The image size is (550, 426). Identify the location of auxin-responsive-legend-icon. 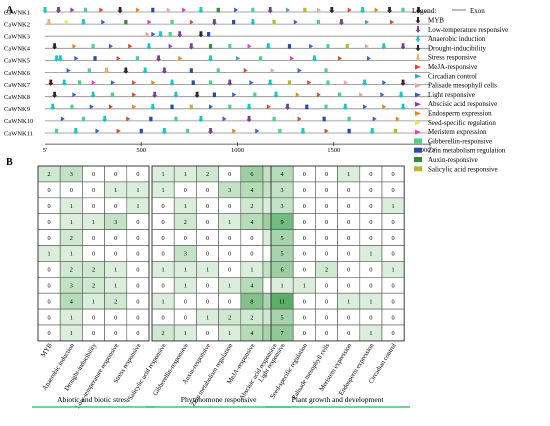
(418, 159).